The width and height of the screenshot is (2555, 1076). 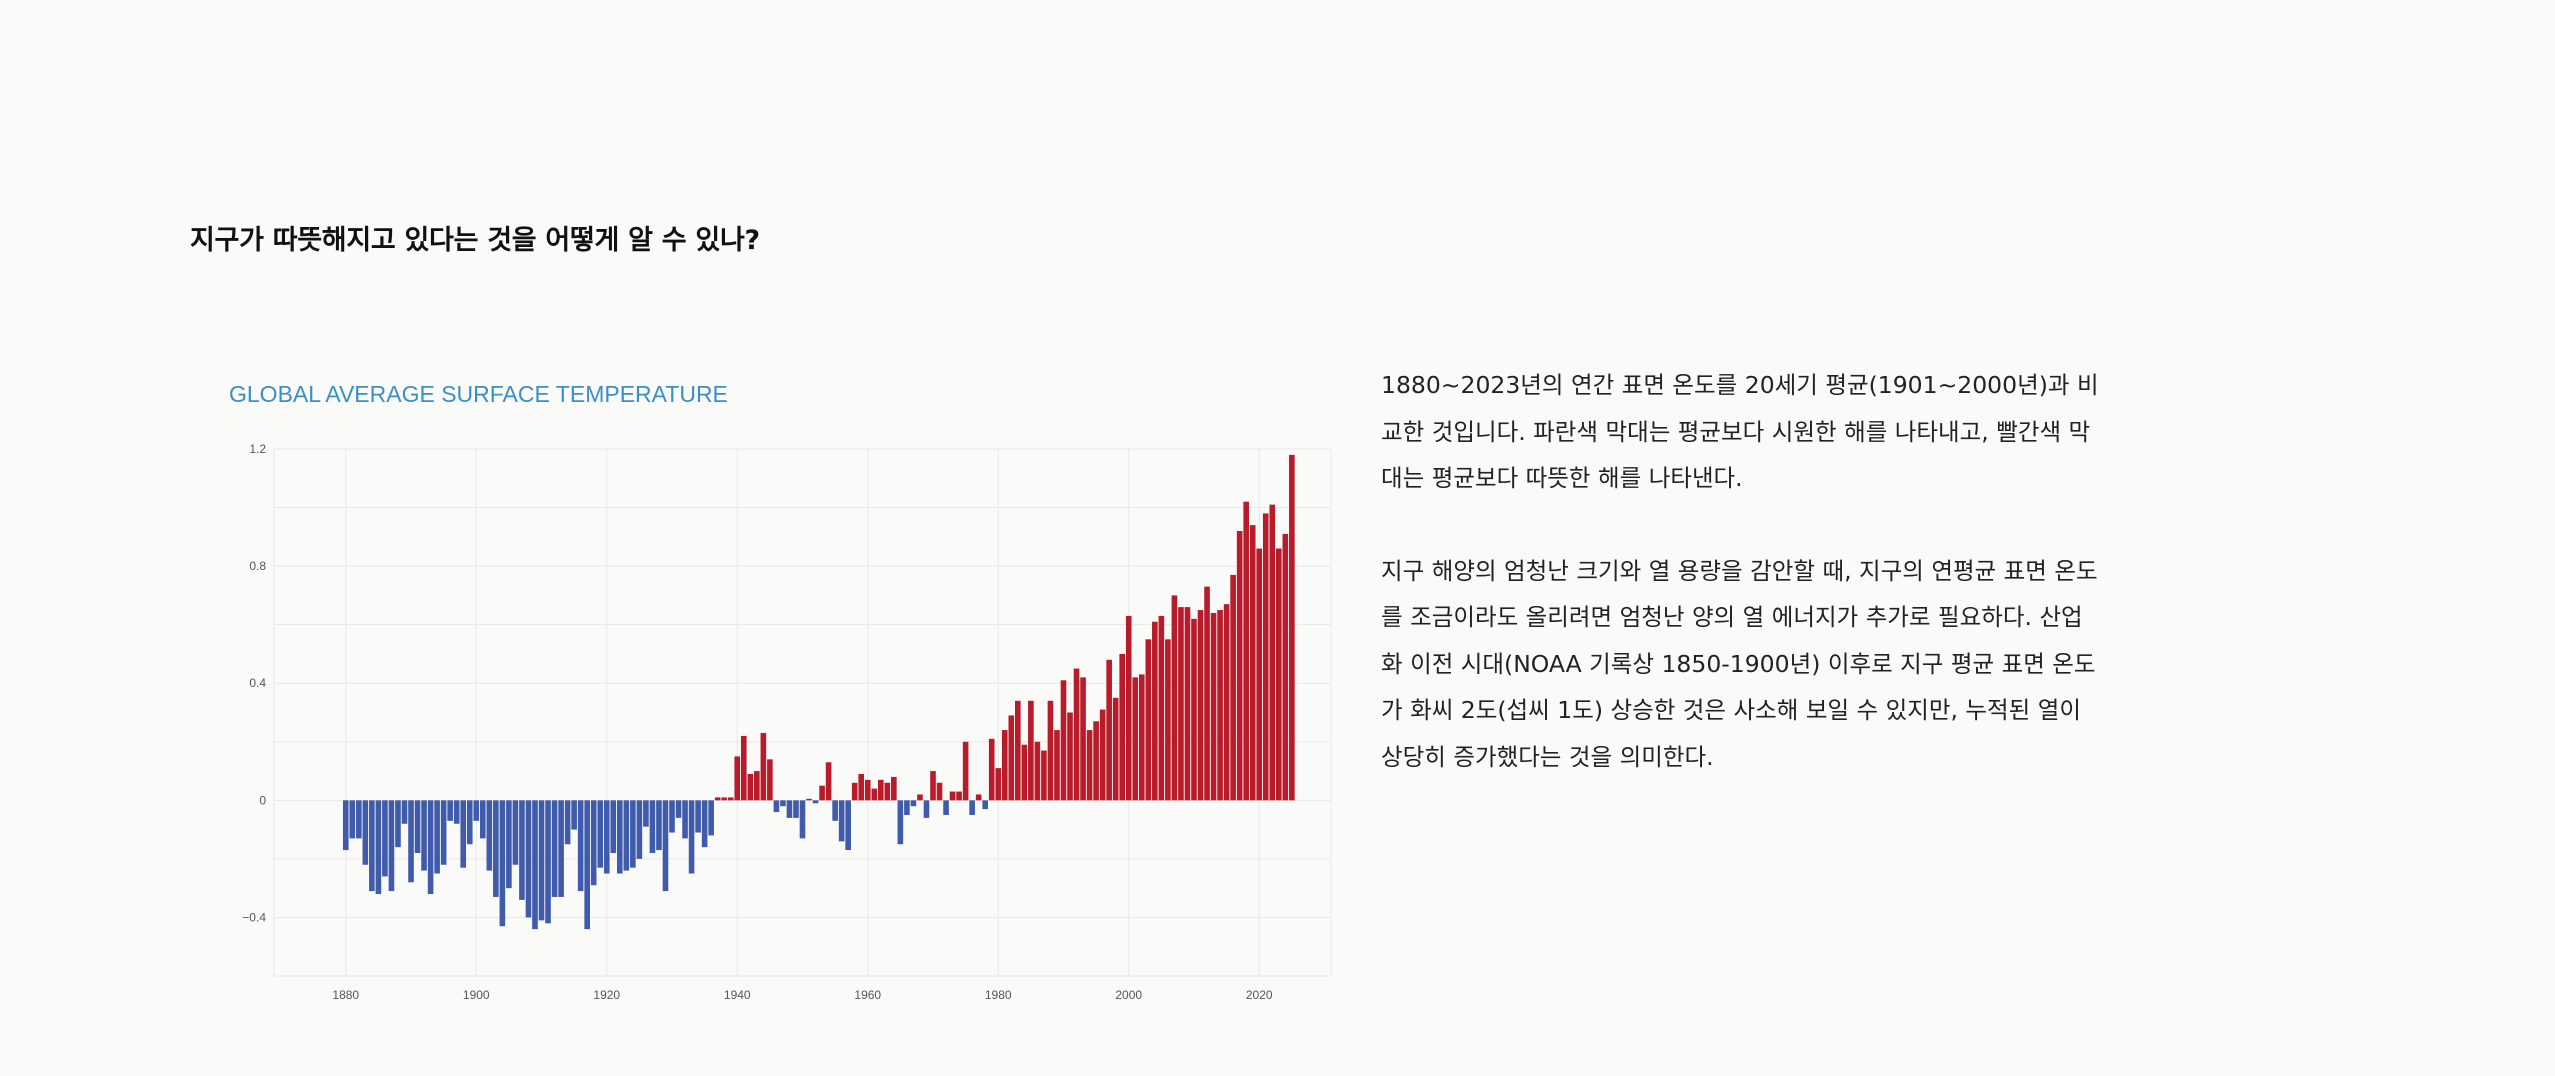 I want to click on bar-1981, so click(x=1004, y=765).